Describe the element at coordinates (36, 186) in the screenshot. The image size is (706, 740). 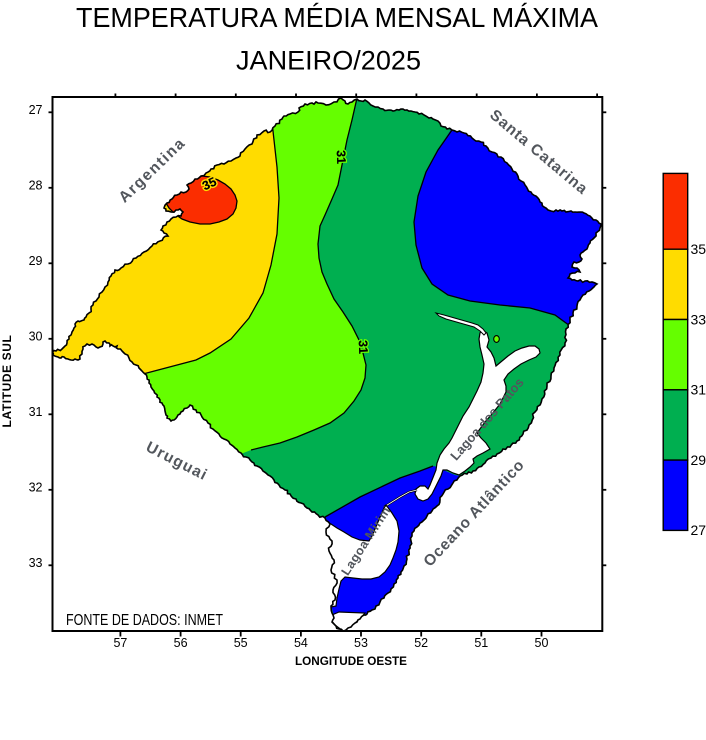
I see `svg-text: 28` at that location.